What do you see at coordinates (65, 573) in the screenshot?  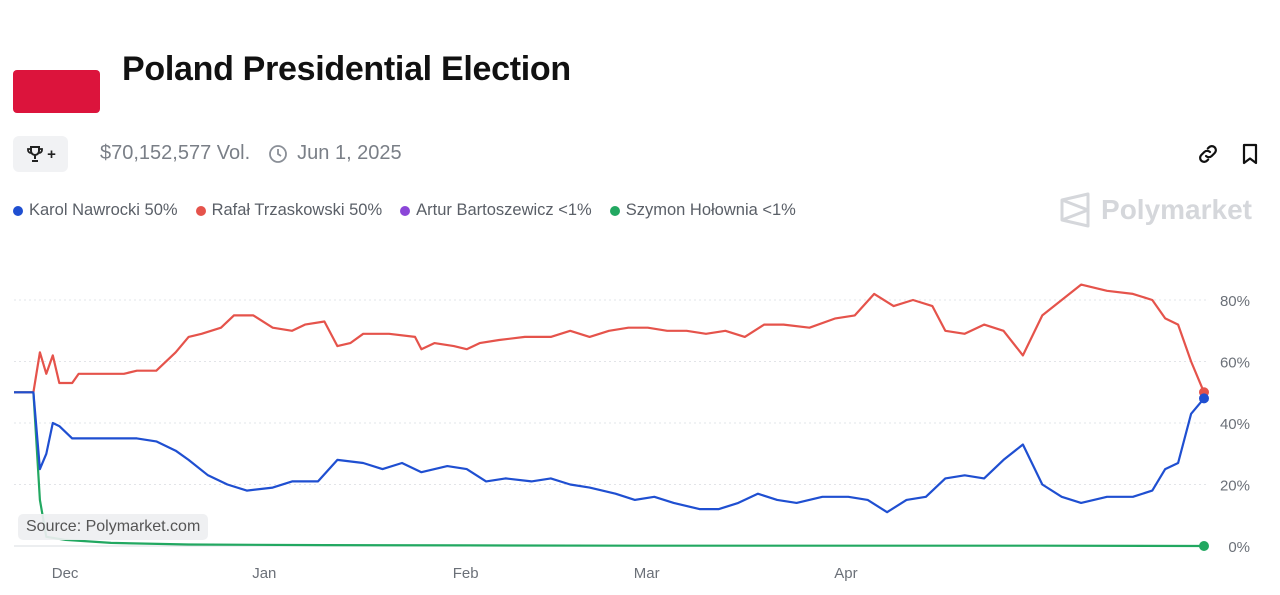 I see `x-tick-label: Dec` at bounding box center [65, 573].